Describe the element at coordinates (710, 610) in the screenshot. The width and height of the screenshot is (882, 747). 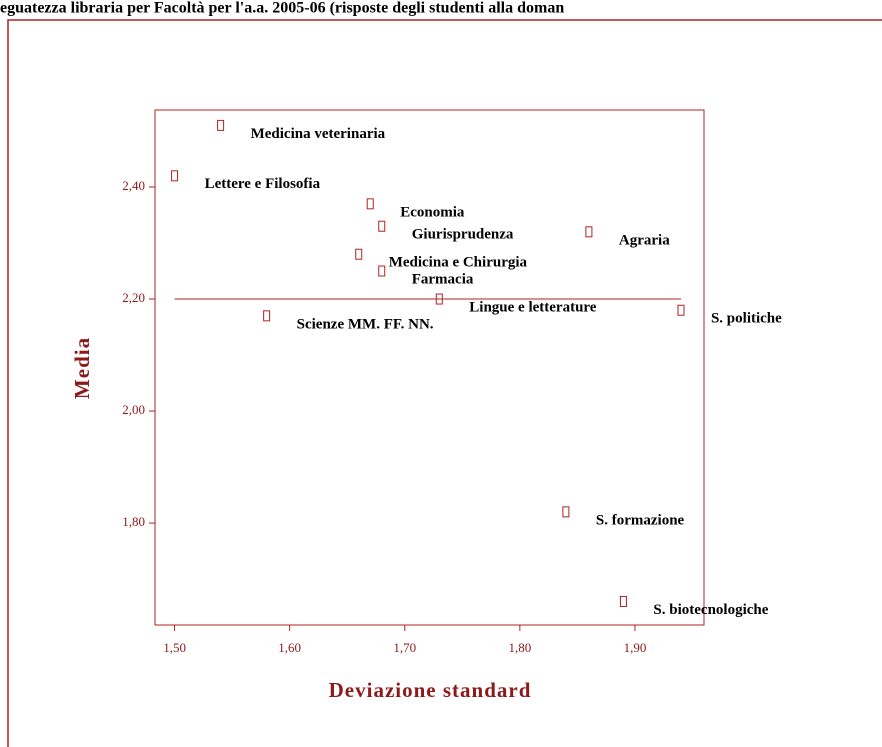
I see `point-label: S. biotecnologiche` at that location.